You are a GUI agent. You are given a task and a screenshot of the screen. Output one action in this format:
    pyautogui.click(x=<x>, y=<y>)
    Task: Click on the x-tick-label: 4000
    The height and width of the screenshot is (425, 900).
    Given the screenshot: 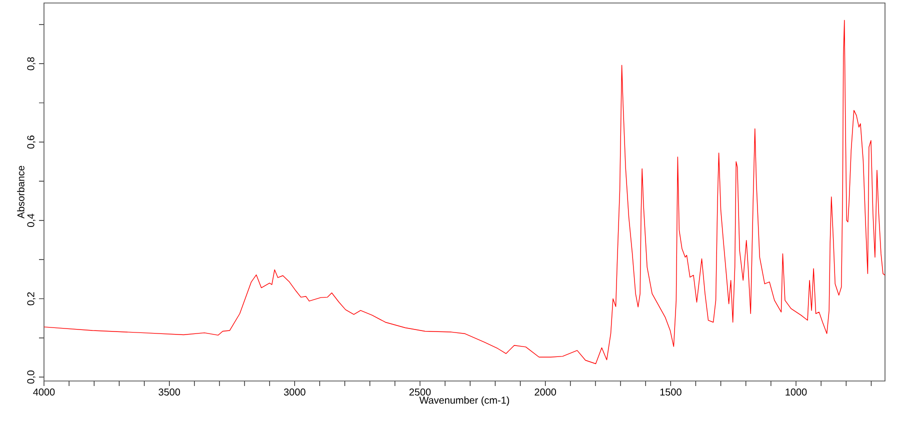 What is the action you would take?
    pyautogui.click(x=44, y=392)
    